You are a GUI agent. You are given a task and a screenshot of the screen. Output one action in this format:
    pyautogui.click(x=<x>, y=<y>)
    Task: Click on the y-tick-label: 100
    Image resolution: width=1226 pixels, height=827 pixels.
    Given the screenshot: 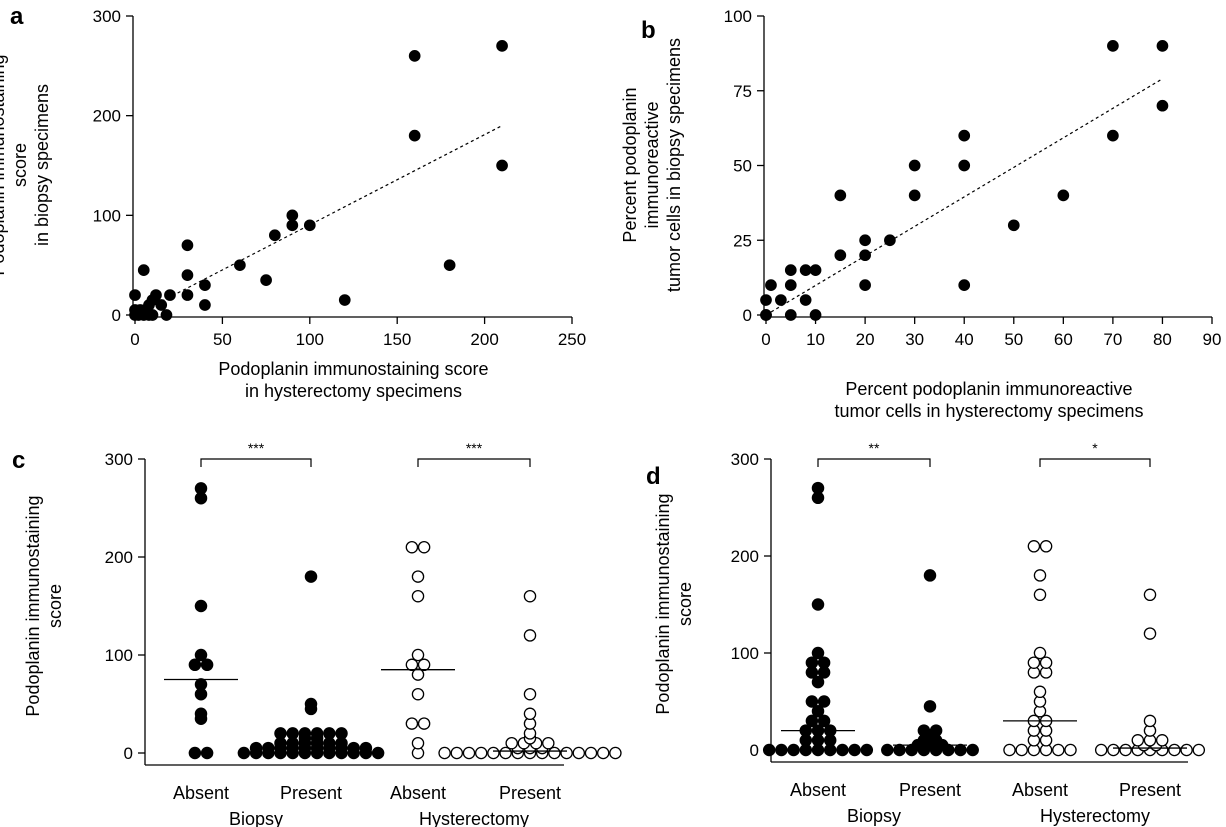 What is the action you would take?
    pyautogui.click(x=745, y=653)
    